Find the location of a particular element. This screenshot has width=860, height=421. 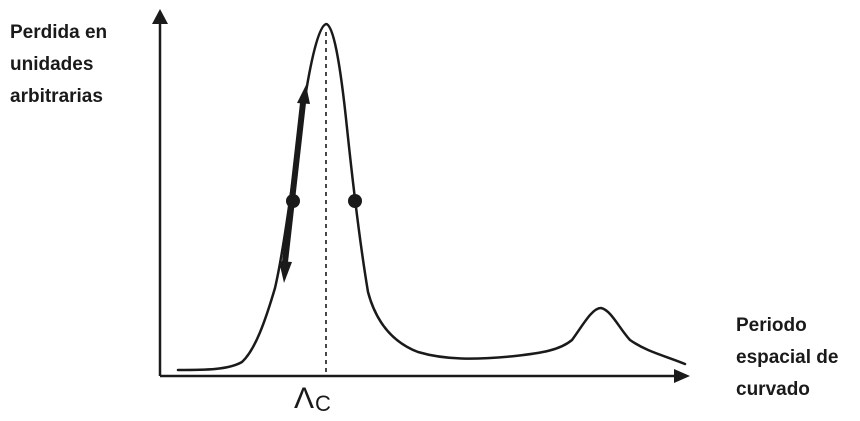

operating-point-arrow-bottom-head is located at coordinates (285, 272).